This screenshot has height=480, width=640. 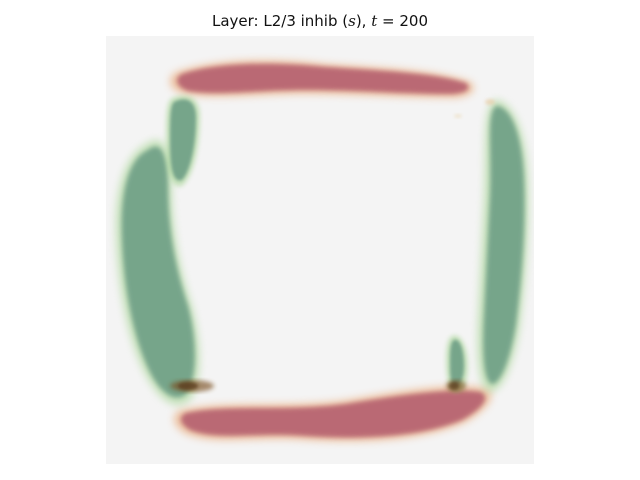 I want to click on title-variable: s, so click(x=352, y=21).